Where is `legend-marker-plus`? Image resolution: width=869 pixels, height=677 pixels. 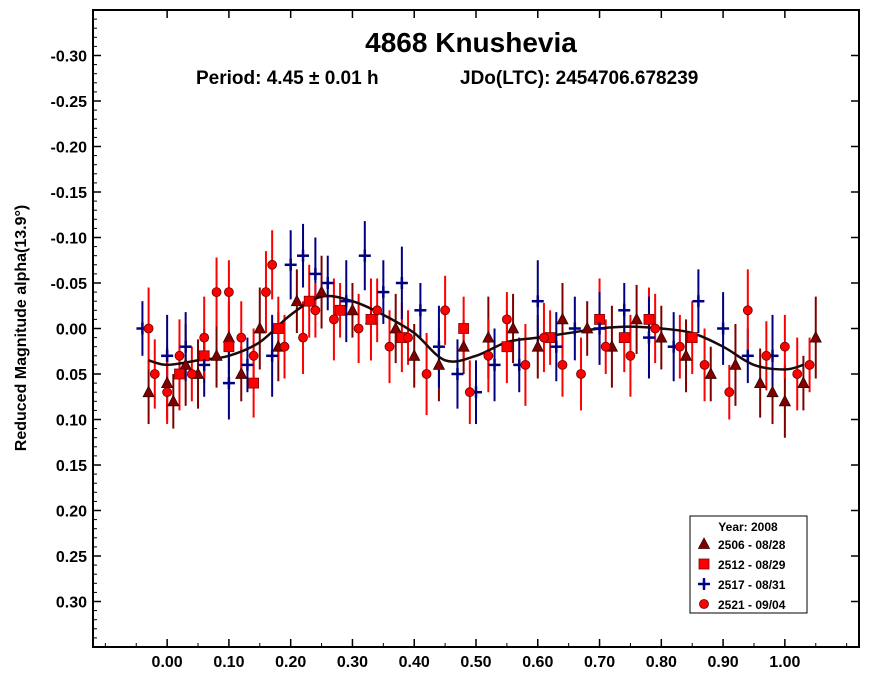 legend-marker-plus is located at coordinates (704, 584).